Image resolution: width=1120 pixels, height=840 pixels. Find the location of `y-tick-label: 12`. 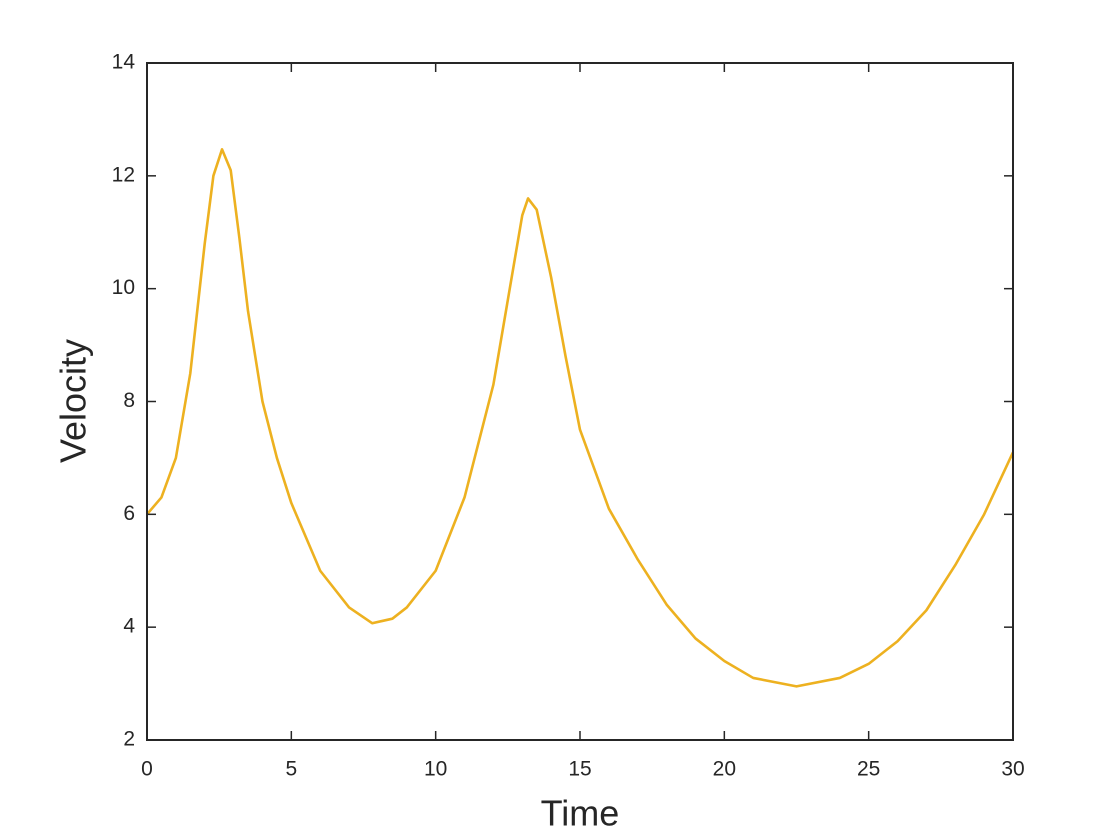

y-tick-label: 12 is located at coordinates (123, 174).